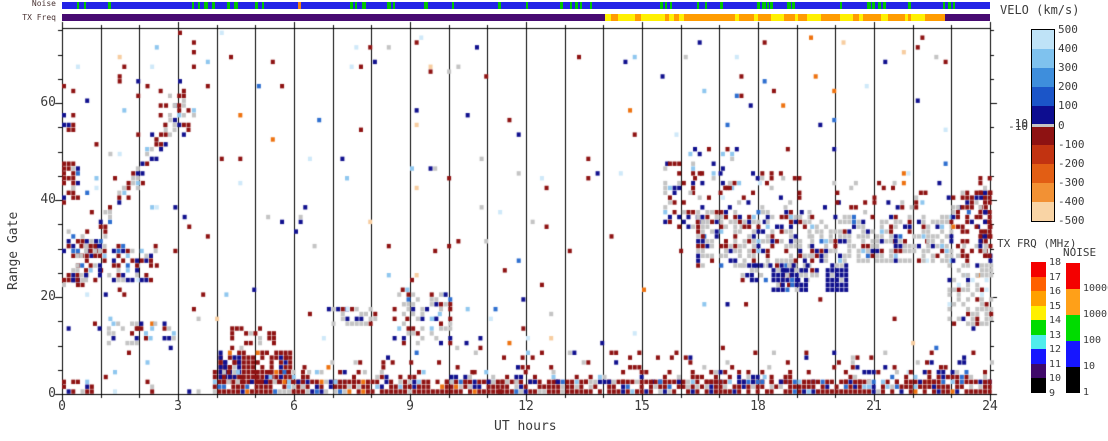 The image size is (1108, 441). Describe the element at coordinates (294, 406) in the screenshot. I see `x-tick-label: 6` at that location.